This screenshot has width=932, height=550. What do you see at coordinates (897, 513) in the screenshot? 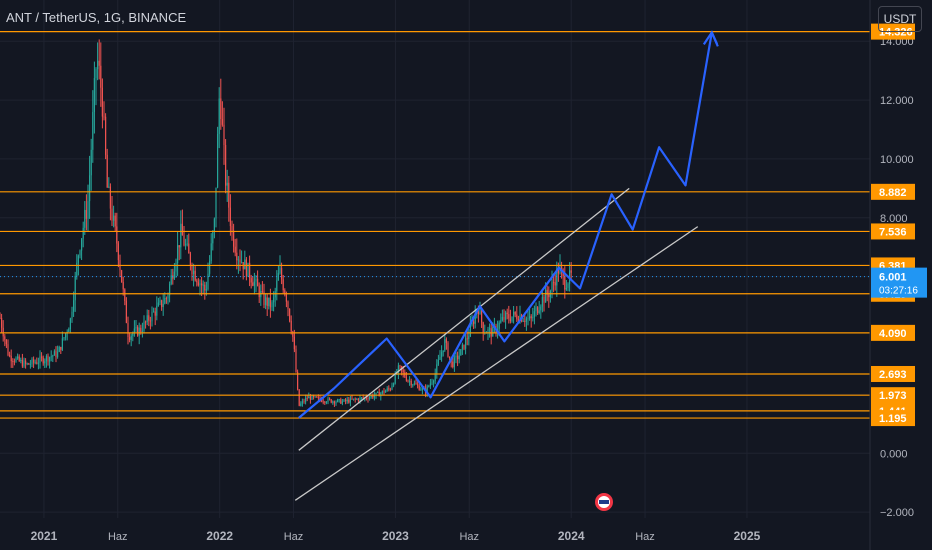
I see `y-tick-label: −2.000` at bounding box center [897, 513].